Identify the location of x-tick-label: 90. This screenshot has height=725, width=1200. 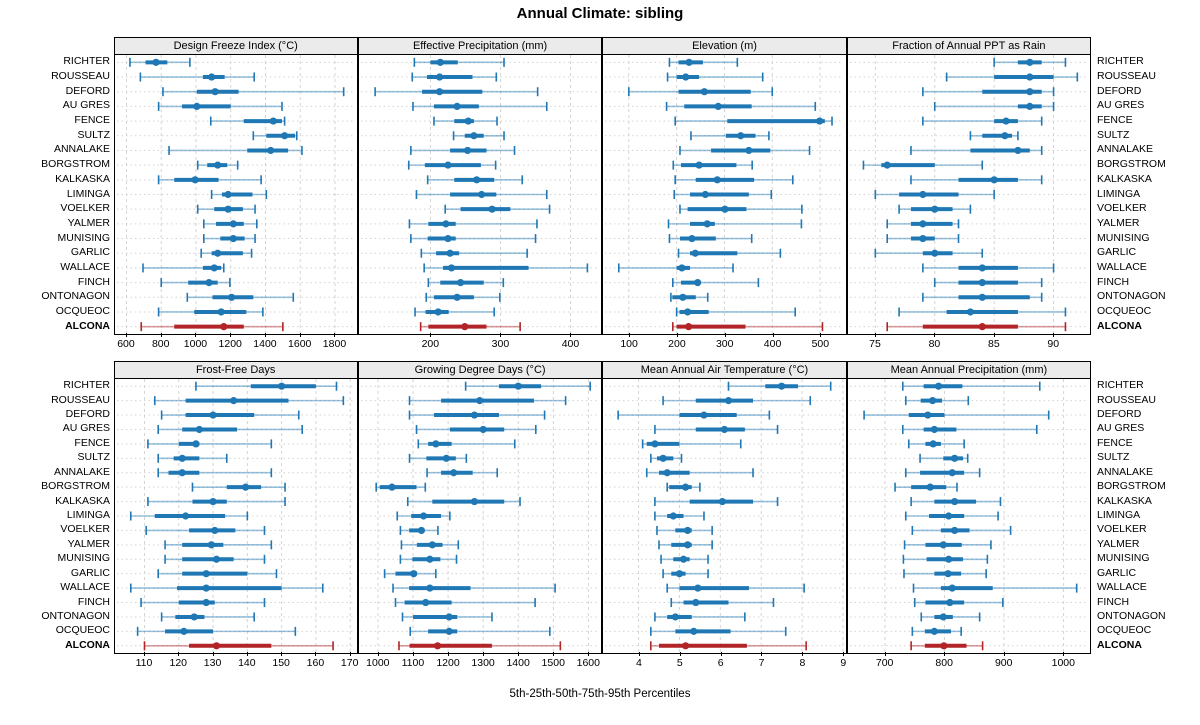
(1053, 344).